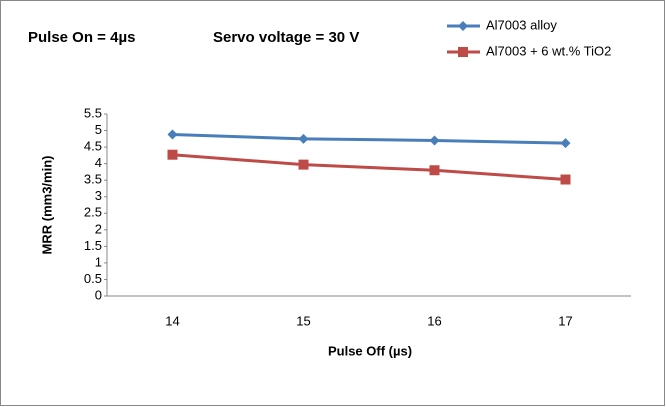 Image resolution: width=666 pixels, height=407 pixels. I want to click on x-tick-label: 16, so click(434, 320).